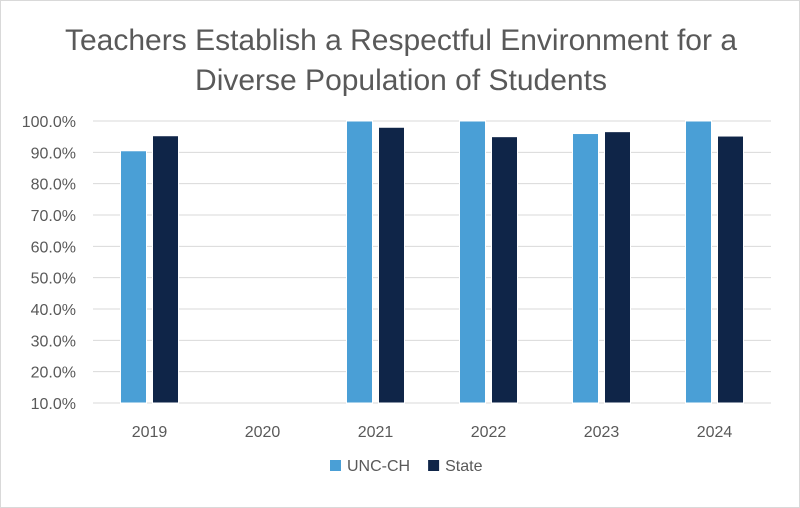  What do you see at coordinates (391, 265) in the screenshot?
I see `bar-state-2021` at bounding box center [391, 265].